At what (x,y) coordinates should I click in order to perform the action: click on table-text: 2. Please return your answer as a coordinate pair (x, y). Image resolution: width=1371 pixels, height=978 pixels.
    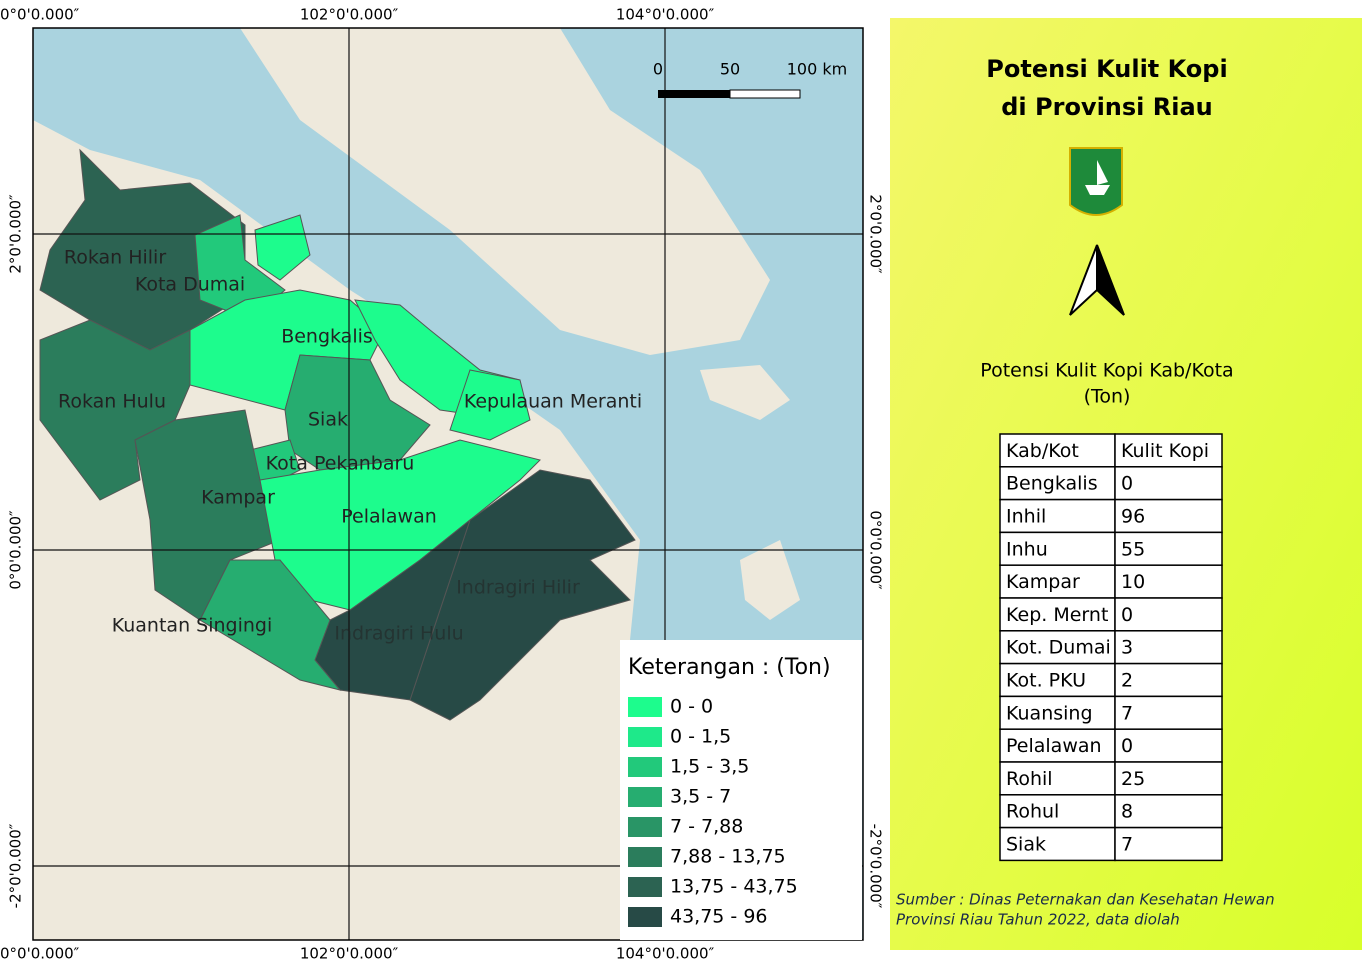
    Looking at the image, I should click on (1127, 681).